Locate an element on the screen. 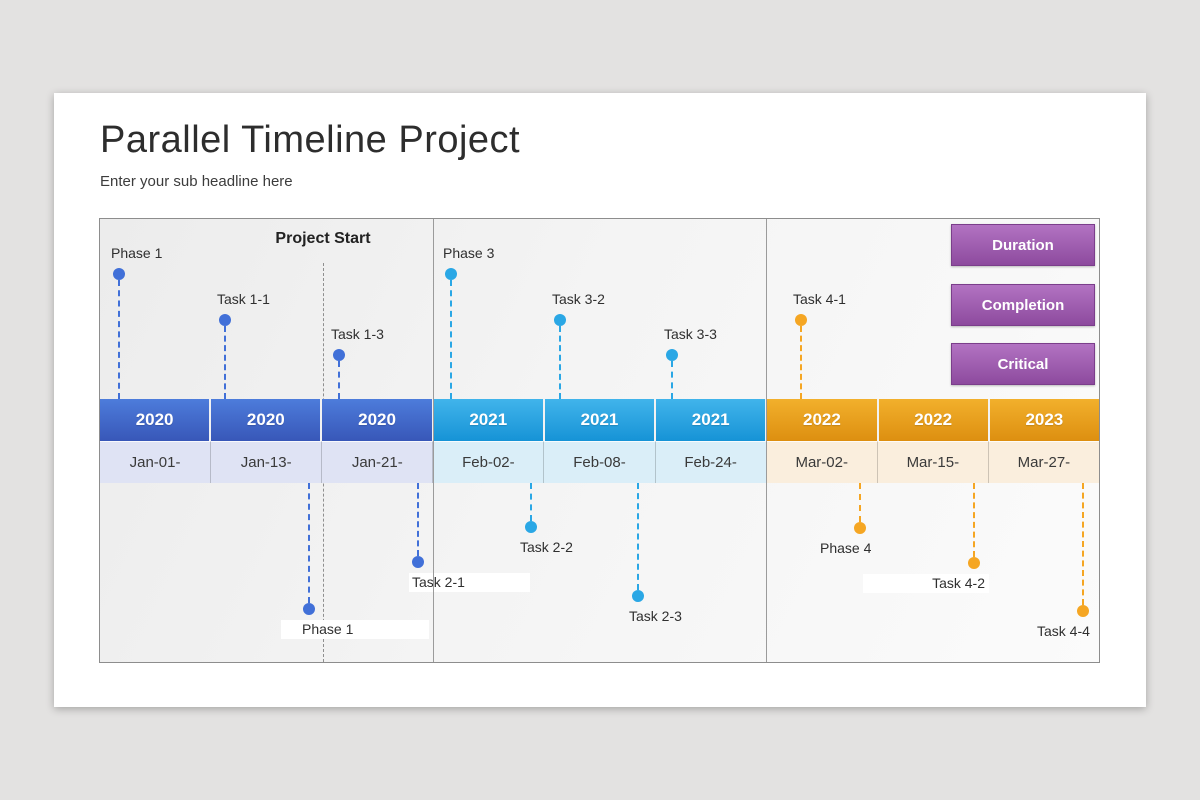 Image resolution: width=1200 pixels, height=800 pixels. marker-label: Task 1-3 is located at coordinates (357, 334).